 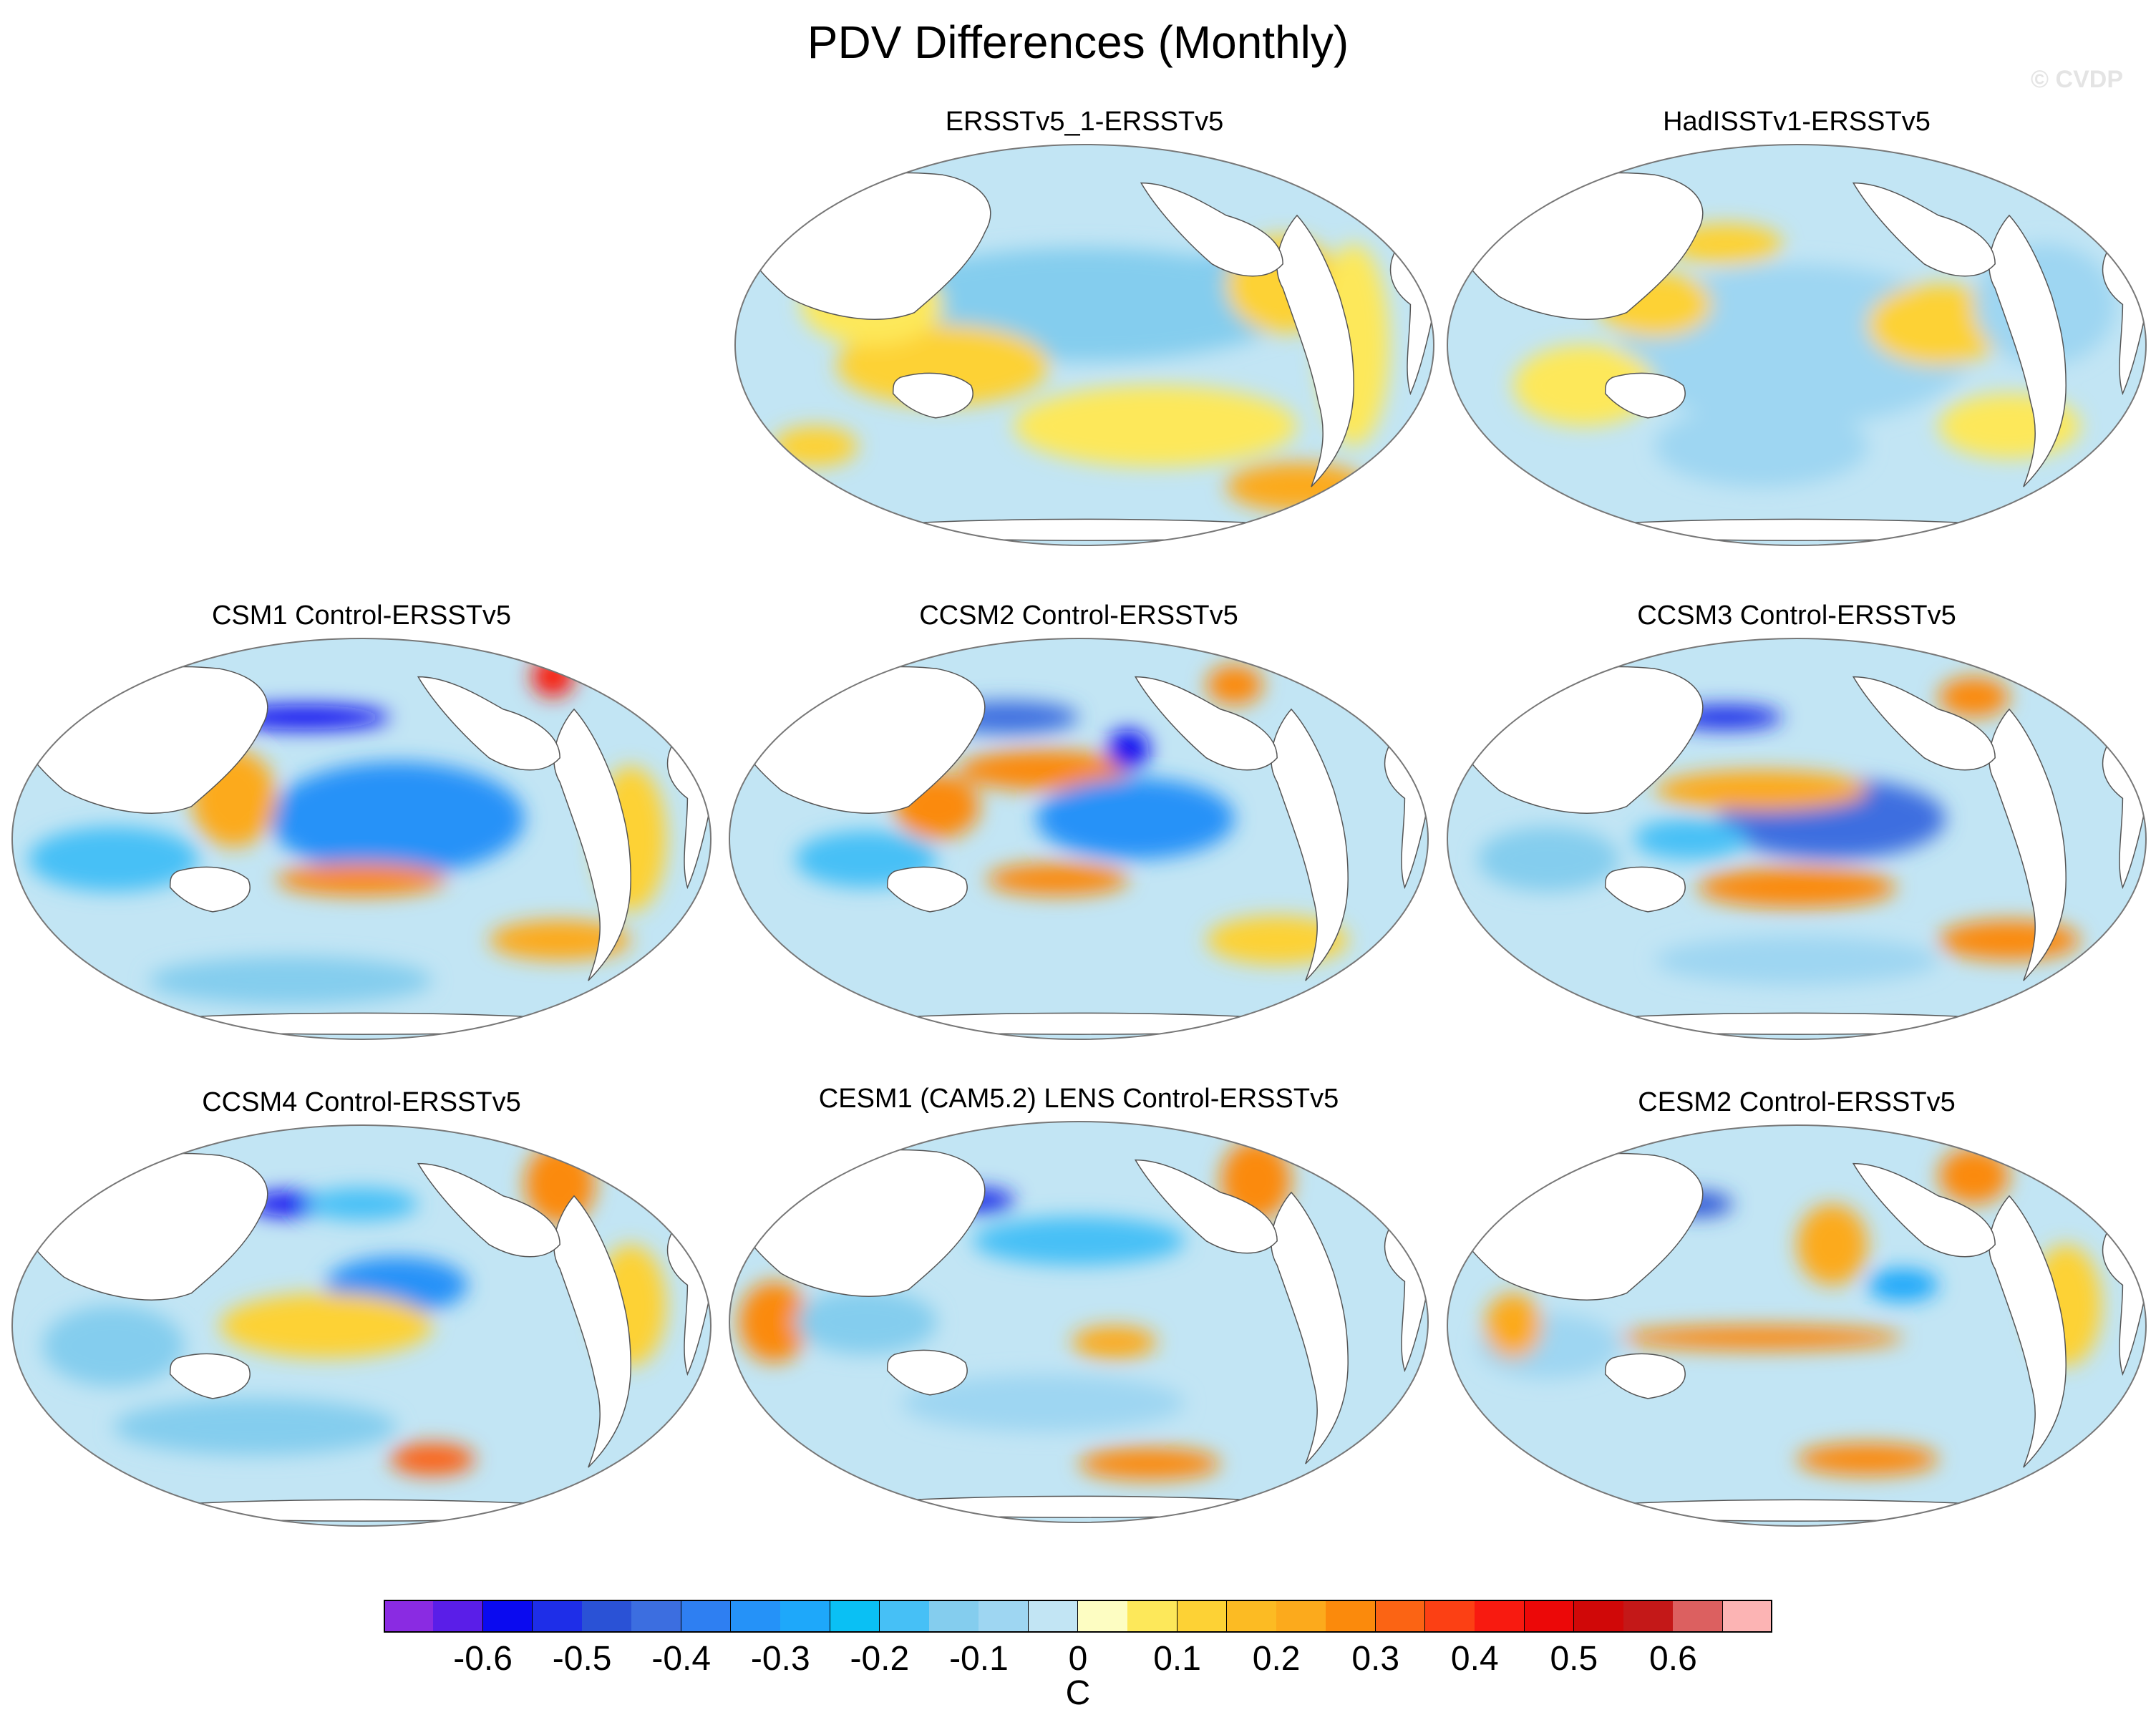 I want to click on colorbar-tick-label: -0.6, so click(x=483, y=1659).